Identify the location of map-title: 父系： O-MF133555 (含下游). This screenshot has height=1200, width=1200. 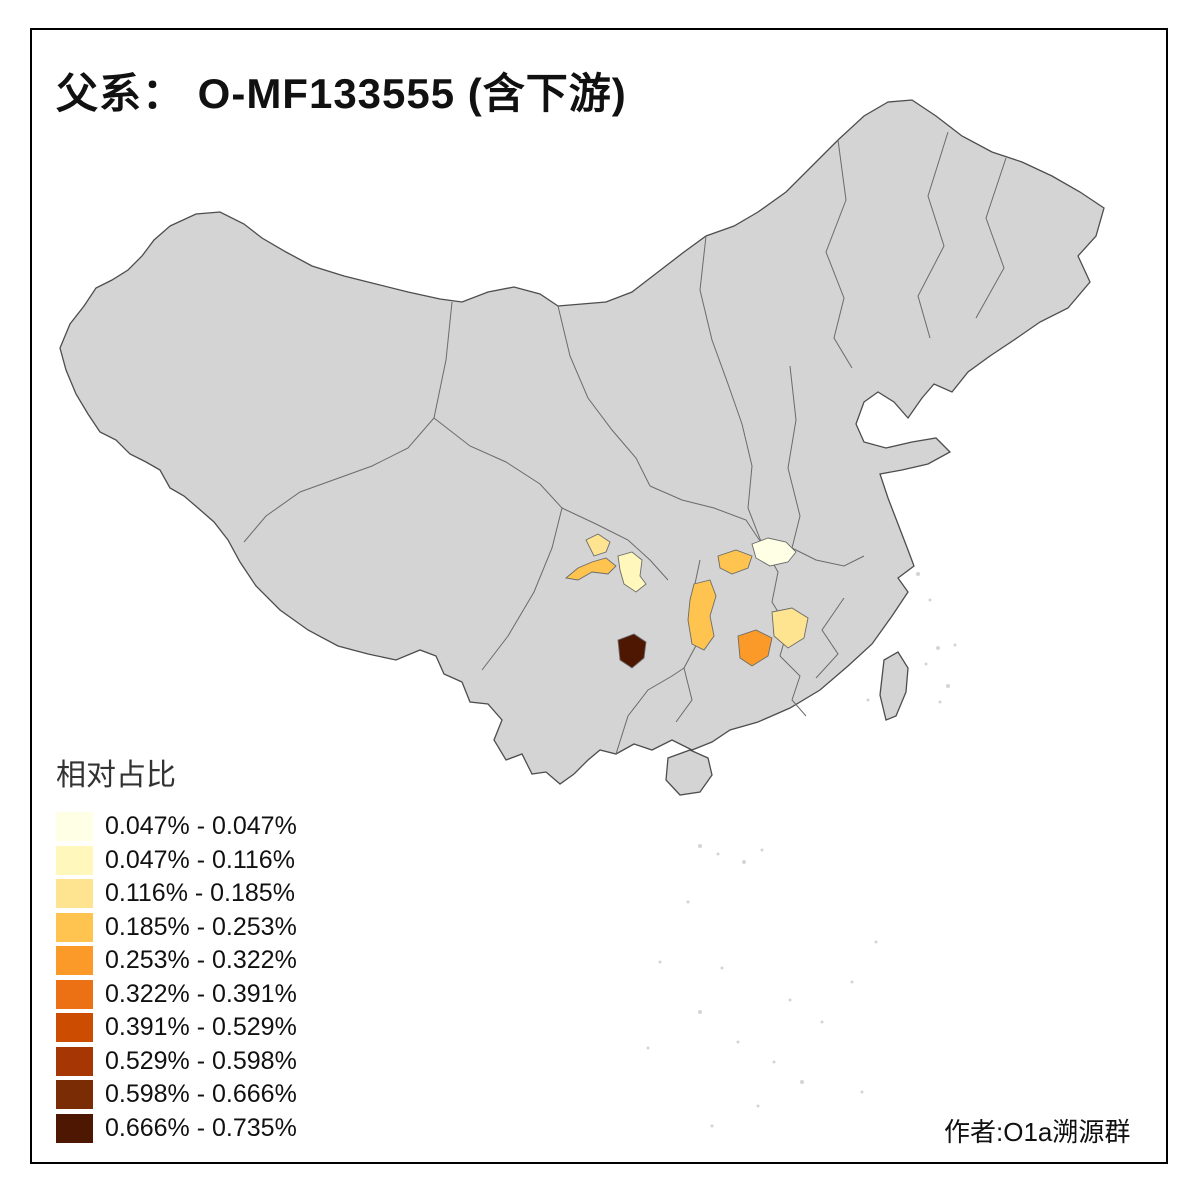
(341, 93).